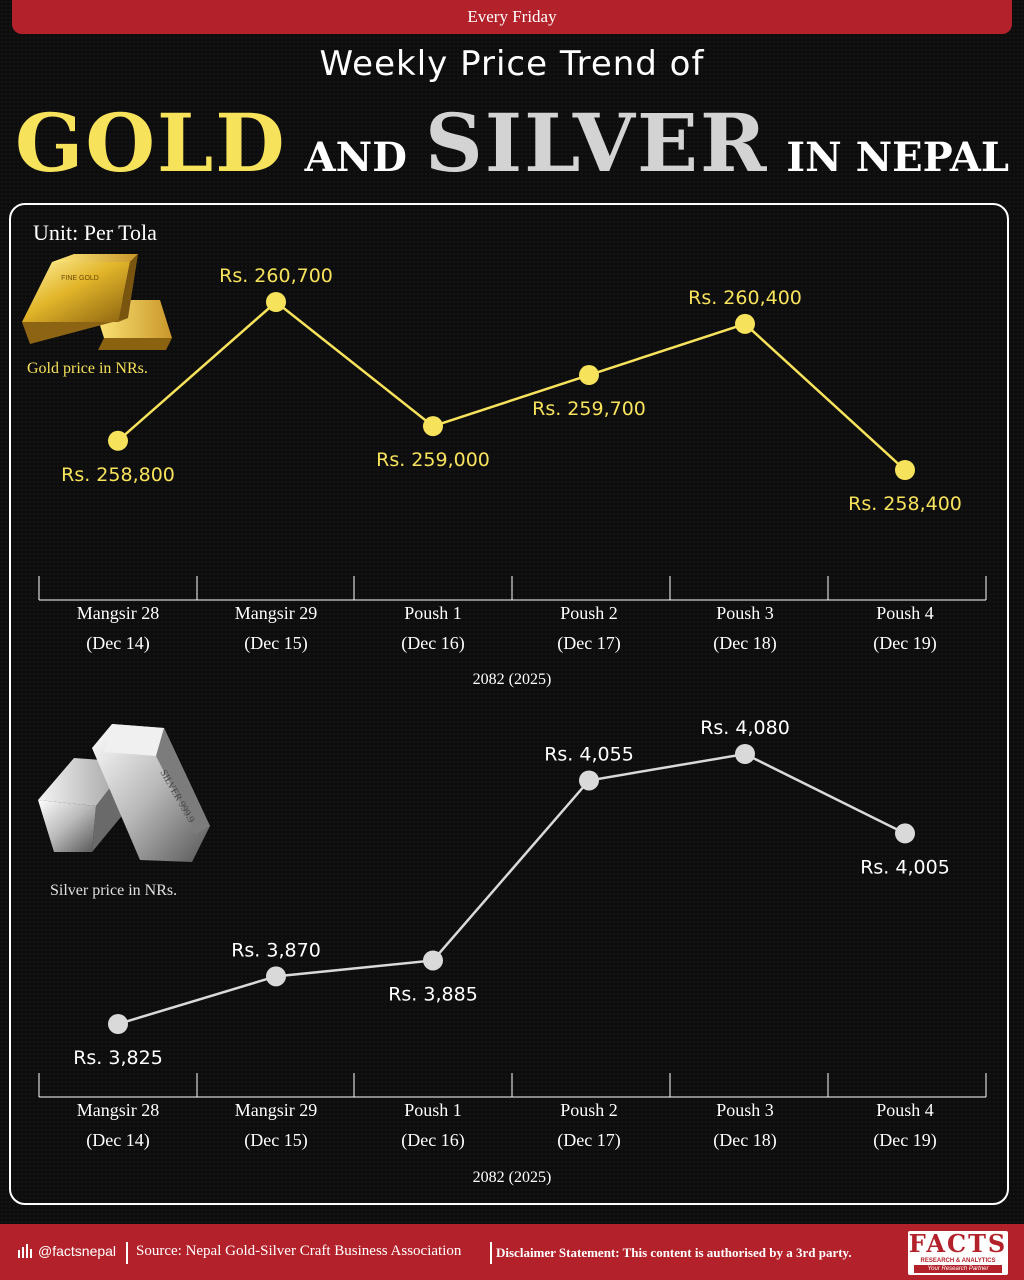  I want to click on logo-main-text: FACTS, so click(958, 1243).